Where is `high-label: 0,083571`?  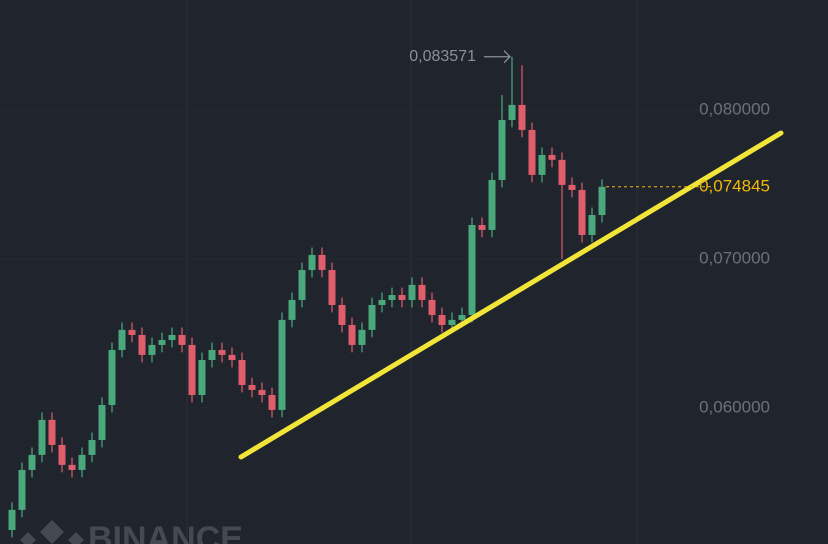
high-label: 0,083571 is located at coordinates (442, 56).